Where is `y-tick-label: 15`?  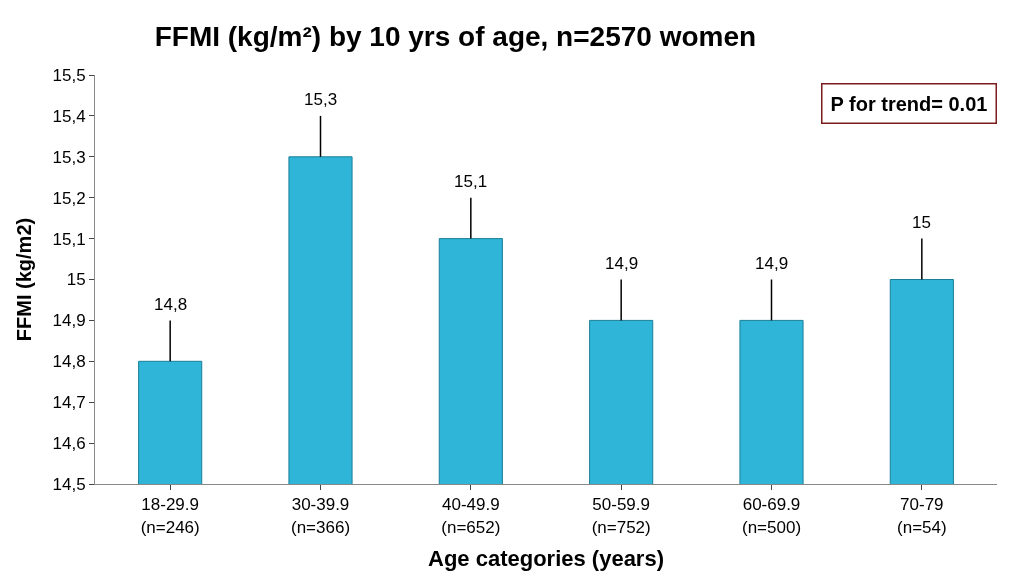 y-tick-label: 15 is located at coordinates (76, 280).